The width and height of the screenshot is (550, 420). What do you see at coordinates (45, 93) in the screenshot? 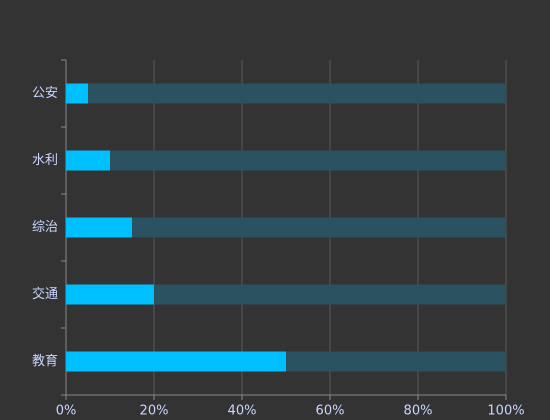
I see `y-tick-label: 公安` at bounding box center [45, 93].